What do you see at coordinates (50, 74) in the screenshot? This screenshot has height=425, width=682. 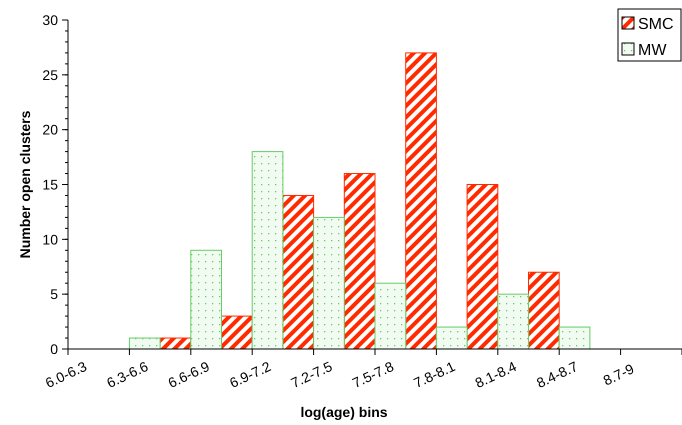 I see `y-tick-label: 25` at bounding box center [50, 74].